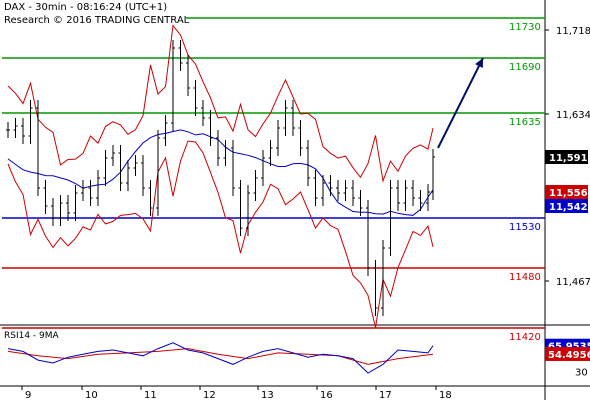 Image resolution: width=590 pixels, height=400 pixels. I want to click on projection-arrow-line, so click(460, 103).